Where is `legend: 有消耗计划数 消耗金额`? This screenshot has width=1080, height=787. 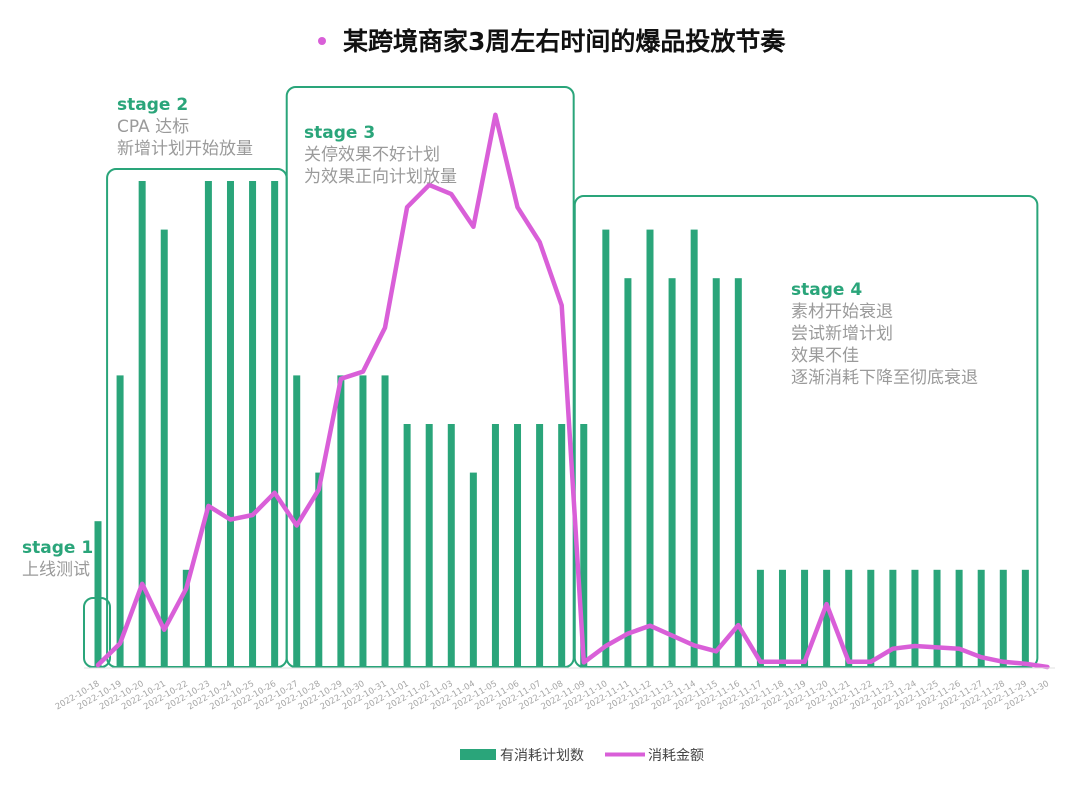 legend: 有消耗计划数 消耗金额 is located at coordinates (582, 756).